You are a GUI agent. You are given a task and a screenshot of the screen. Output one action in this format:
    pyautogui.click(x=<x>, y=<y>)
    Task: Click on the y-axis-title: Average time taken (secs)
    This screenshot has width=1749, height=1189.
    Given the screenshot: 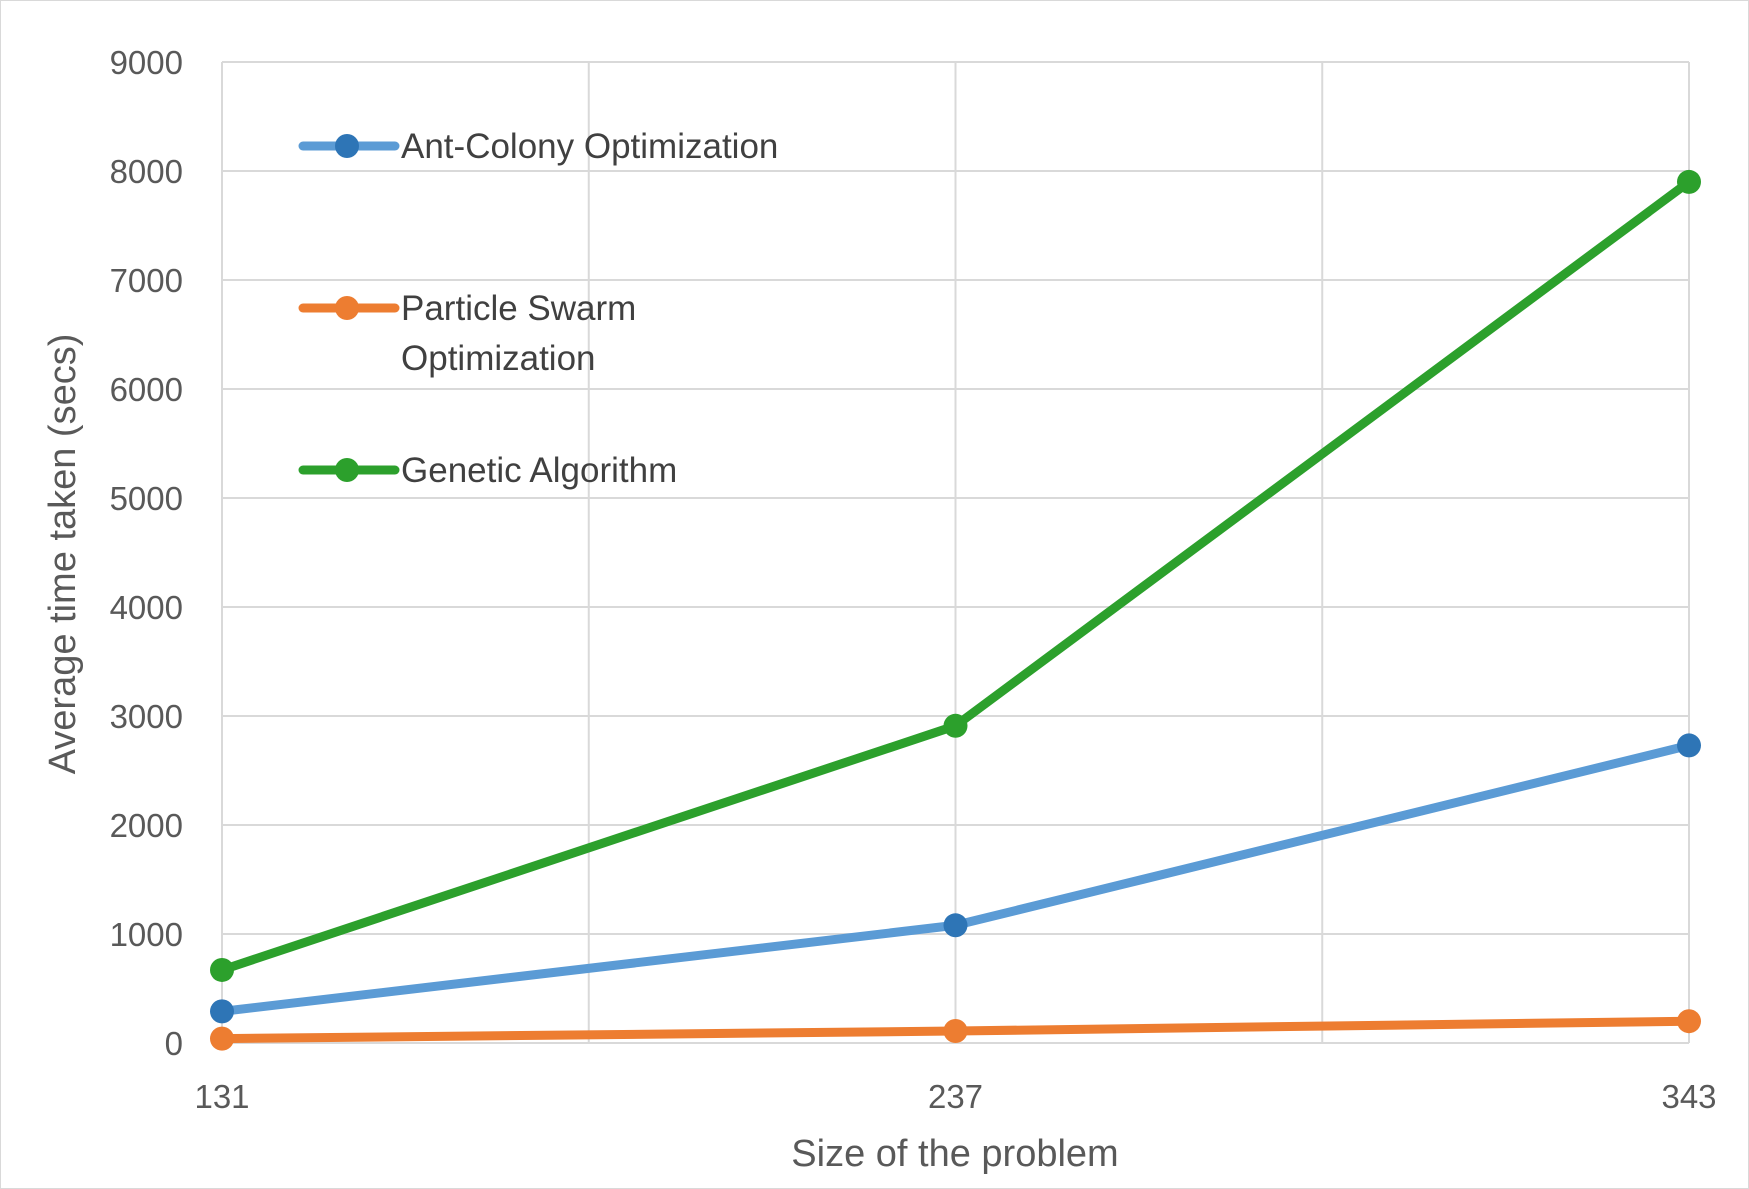 What is the action you would take?
    pyautogui.click(x=63, y=554)
    